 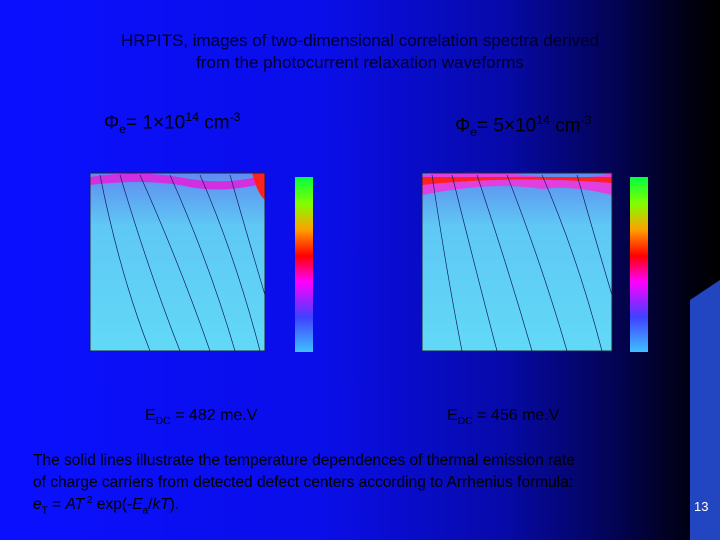 What do you see at coordinates (88, 500) in the screenshot?
I see `text: 2` at bounding box center [88, 500].